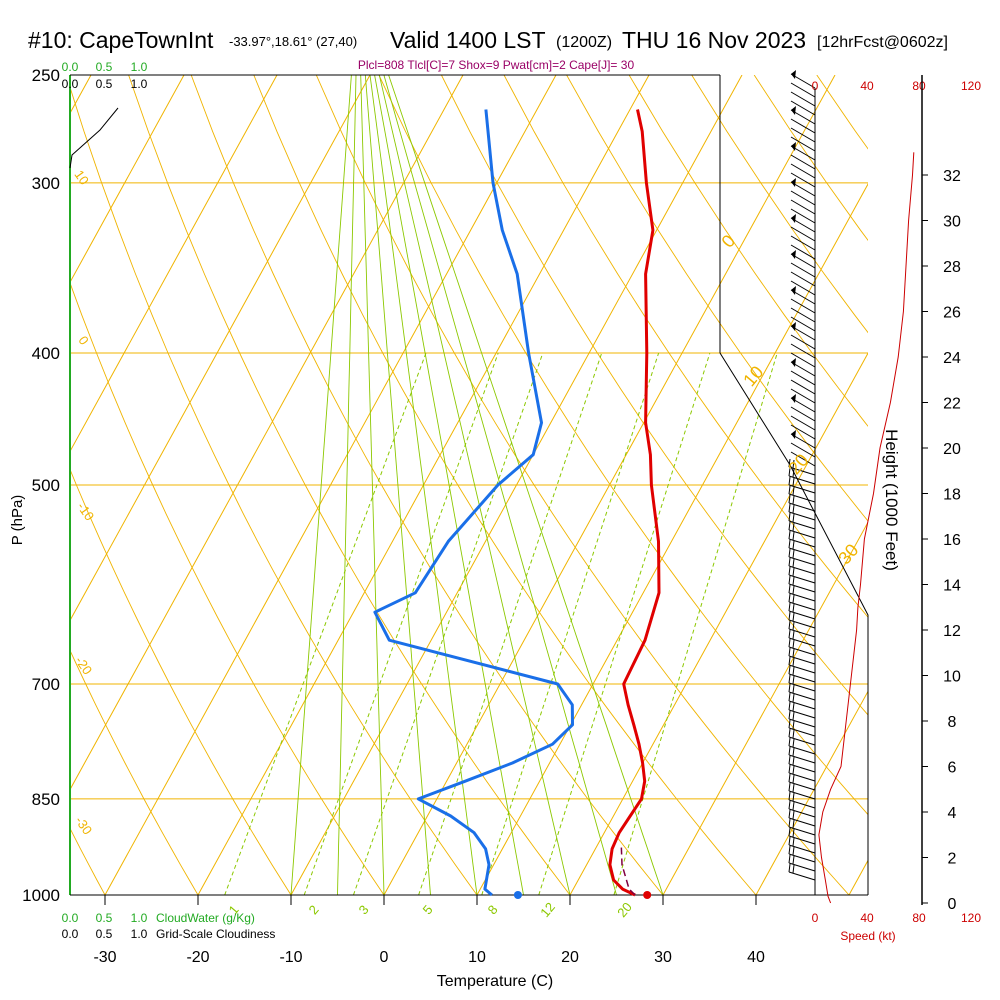 The image size is (1000, 1000). I want to click on pressure-tick-label: 300, so click(46, 183).